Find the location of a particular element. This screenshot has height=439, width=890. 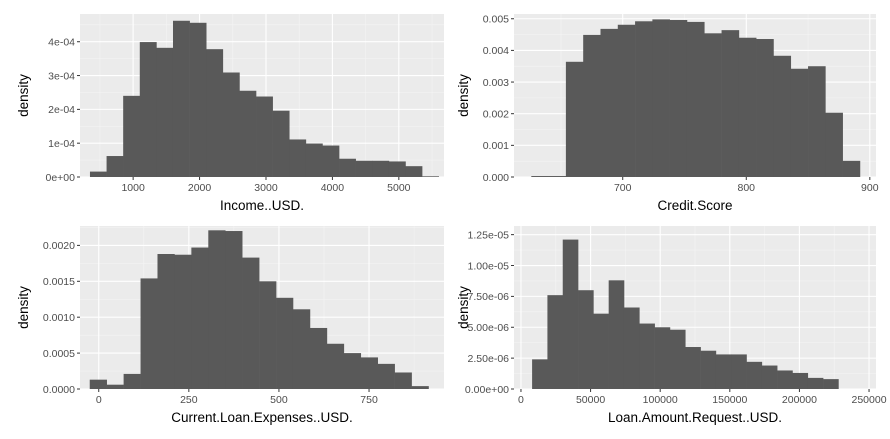

y-tick-label: 0.0020 is located at coordinates (59, 246).